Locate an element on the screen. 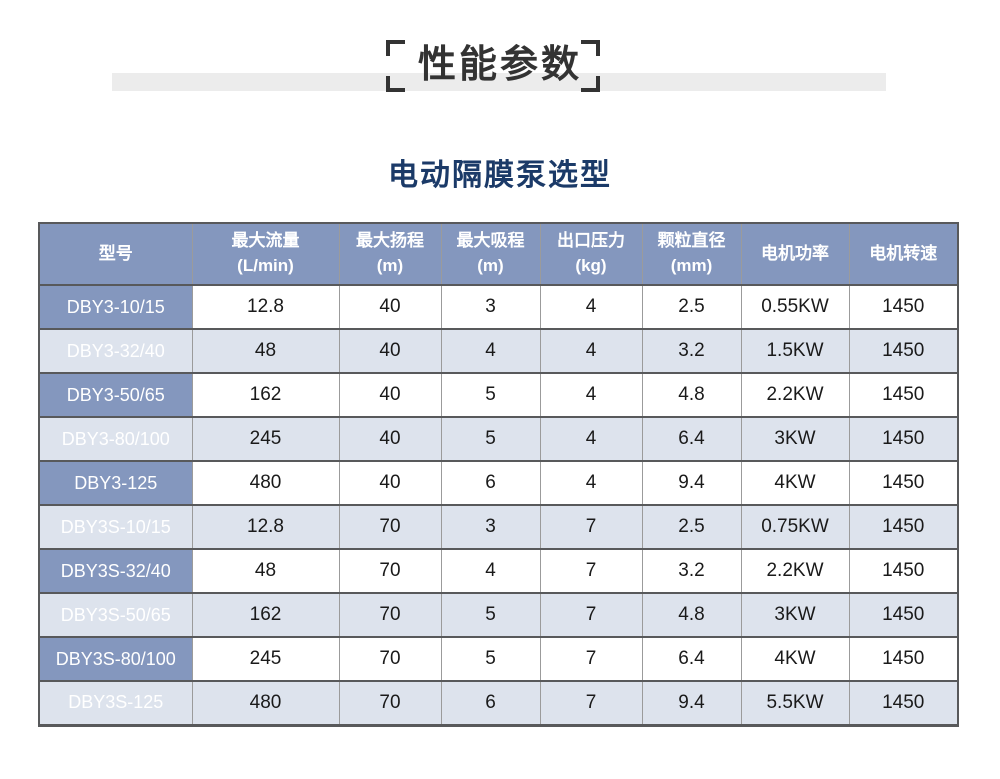 The image size is (1000, 779). bracket-top-left-icon is located at coordinates (395, 48).